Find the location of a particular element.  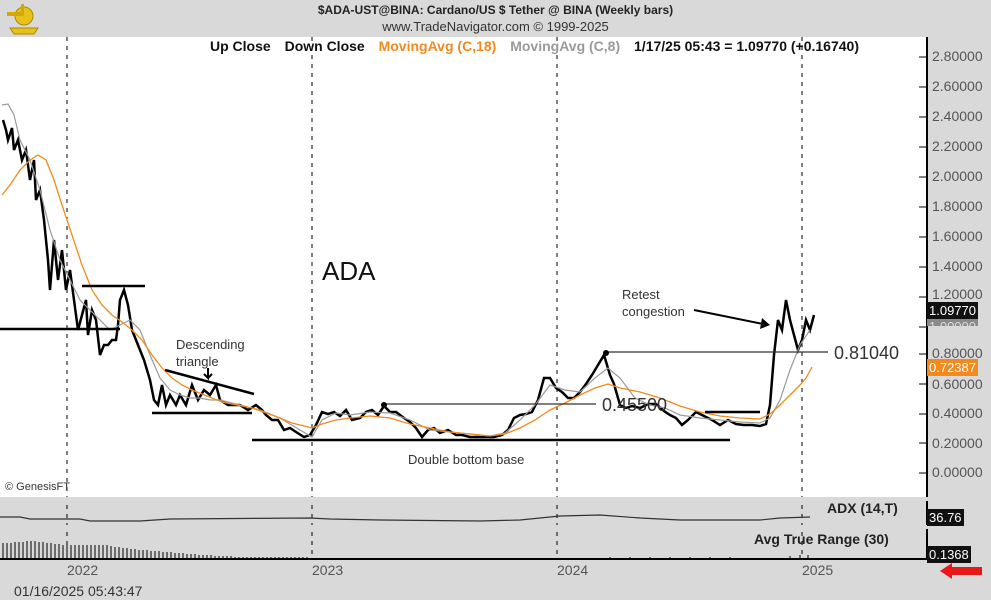

x-tick-2022: 2022 is located at coordinates (83, 570).